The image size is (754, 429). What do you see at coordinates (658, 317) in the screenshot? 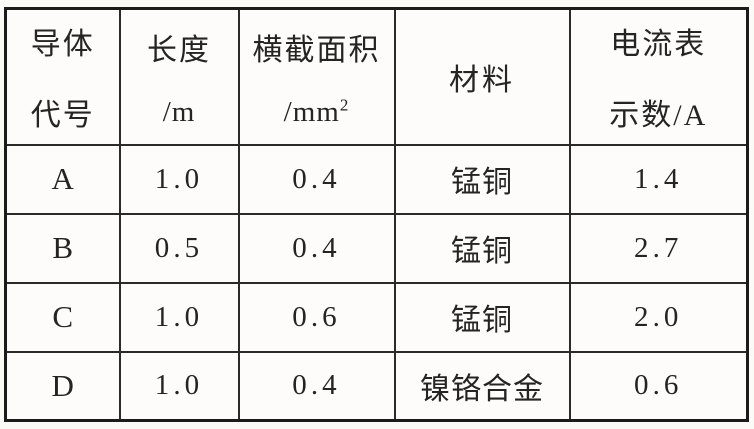
I see `cell-current-C: 2.0` at bounding box center [658, 317].